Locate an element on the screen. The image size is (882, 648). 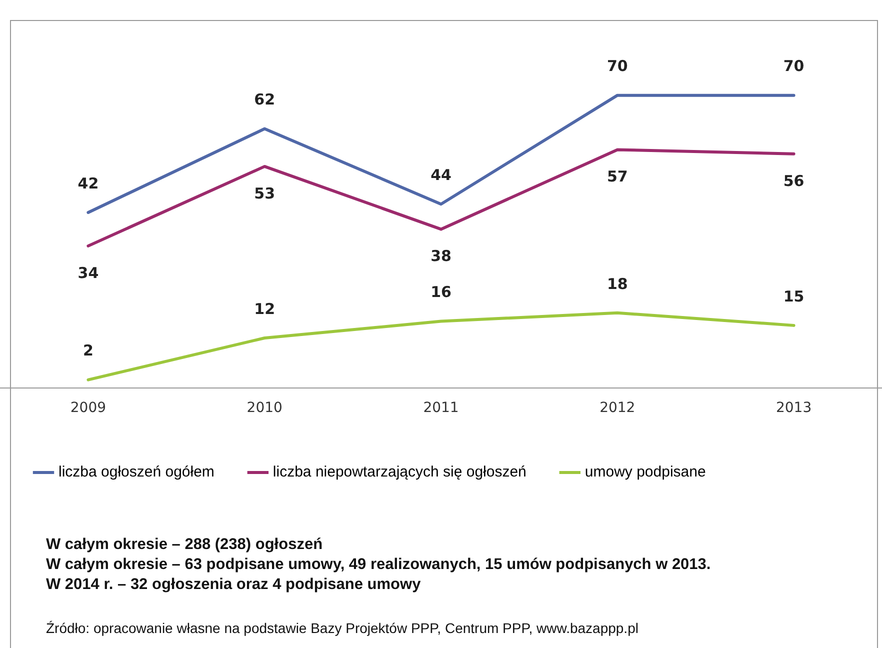
data-label: 34 is located at coordinates (88, 273).